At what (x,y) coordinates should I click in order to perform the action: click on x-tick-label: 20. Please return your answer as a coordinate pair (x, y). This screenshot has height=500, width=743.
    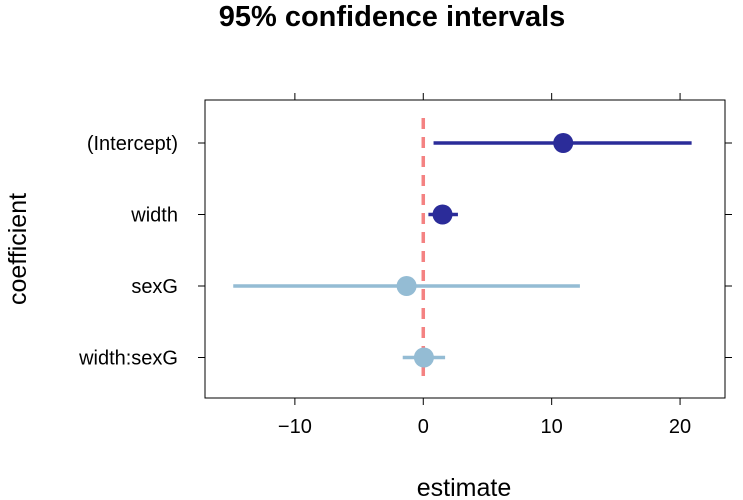
    Looking at the image, I should click on (680, 427).